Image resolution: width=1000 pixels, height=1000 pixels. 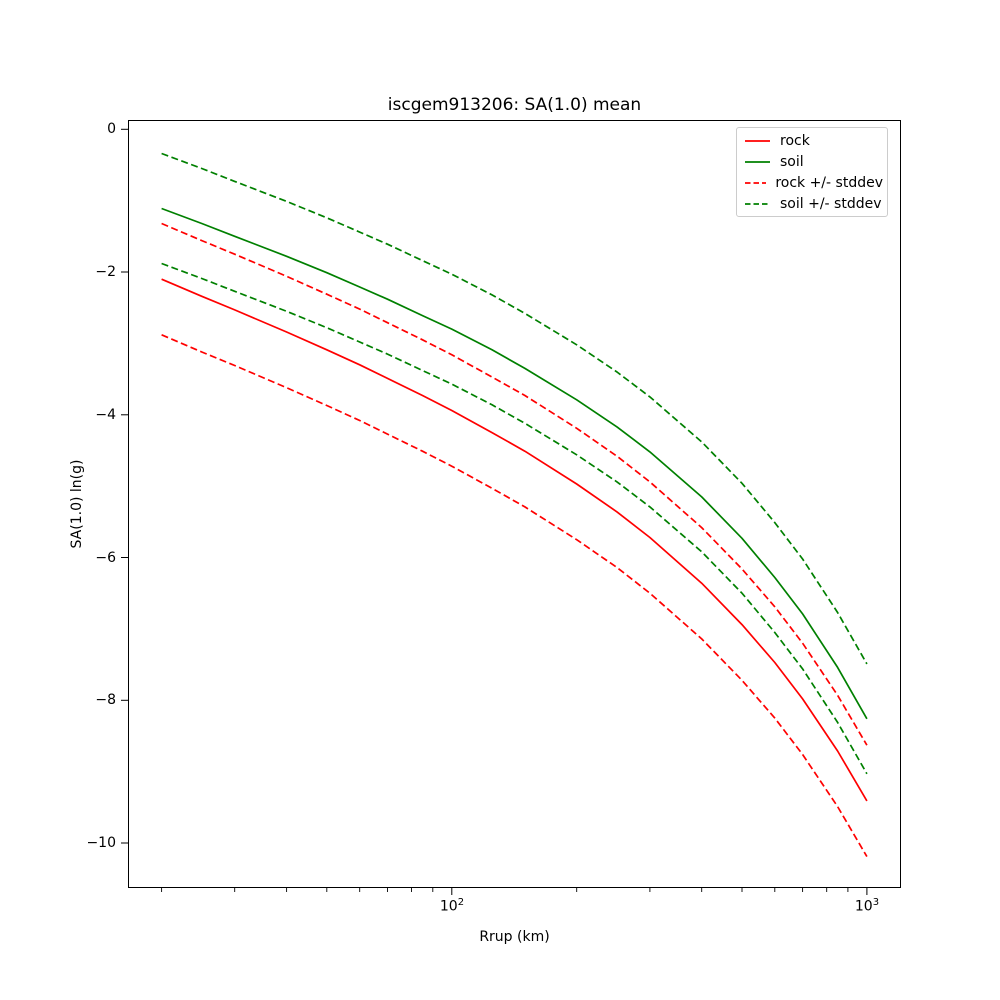 What do you see at coordinates (77, 504) in the screenshot?
I see `y-axis-label: SA(1.0) ln(g)` at bounding box center [77, 504].